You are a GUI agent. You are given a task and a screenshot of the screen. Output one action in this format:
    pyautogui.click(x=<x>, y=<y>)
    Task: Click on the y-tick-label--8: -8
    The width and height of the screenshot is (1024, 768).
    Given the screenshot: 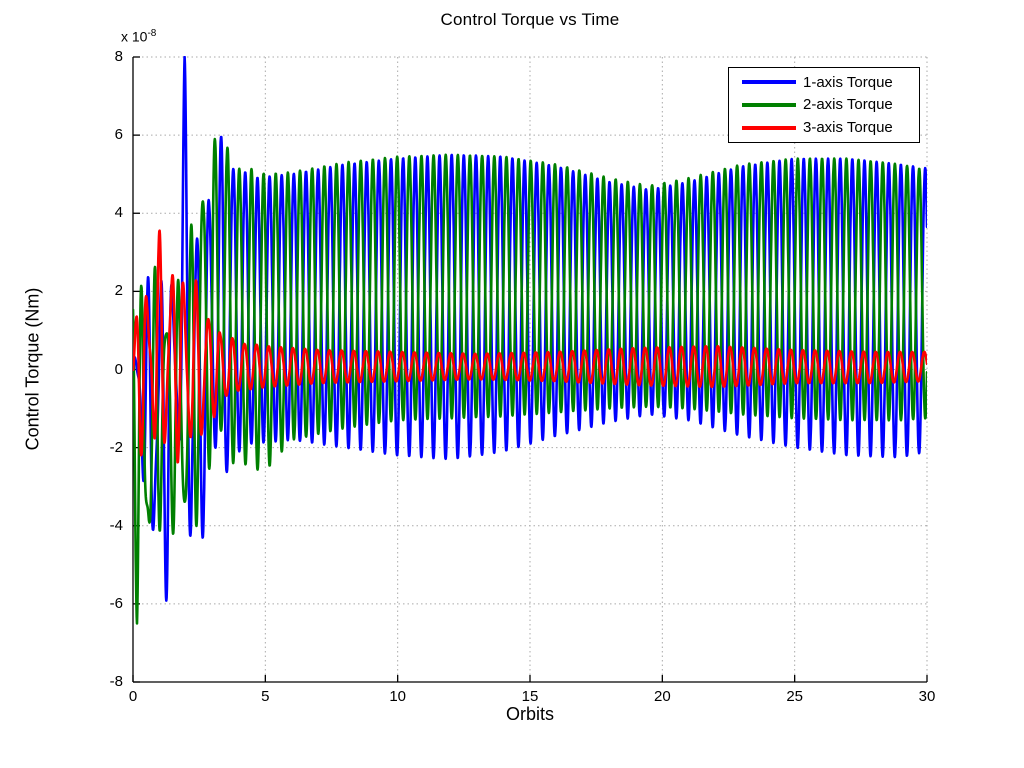 What is the action you would take?
    pyautogui.click(x=116, y=681)
    